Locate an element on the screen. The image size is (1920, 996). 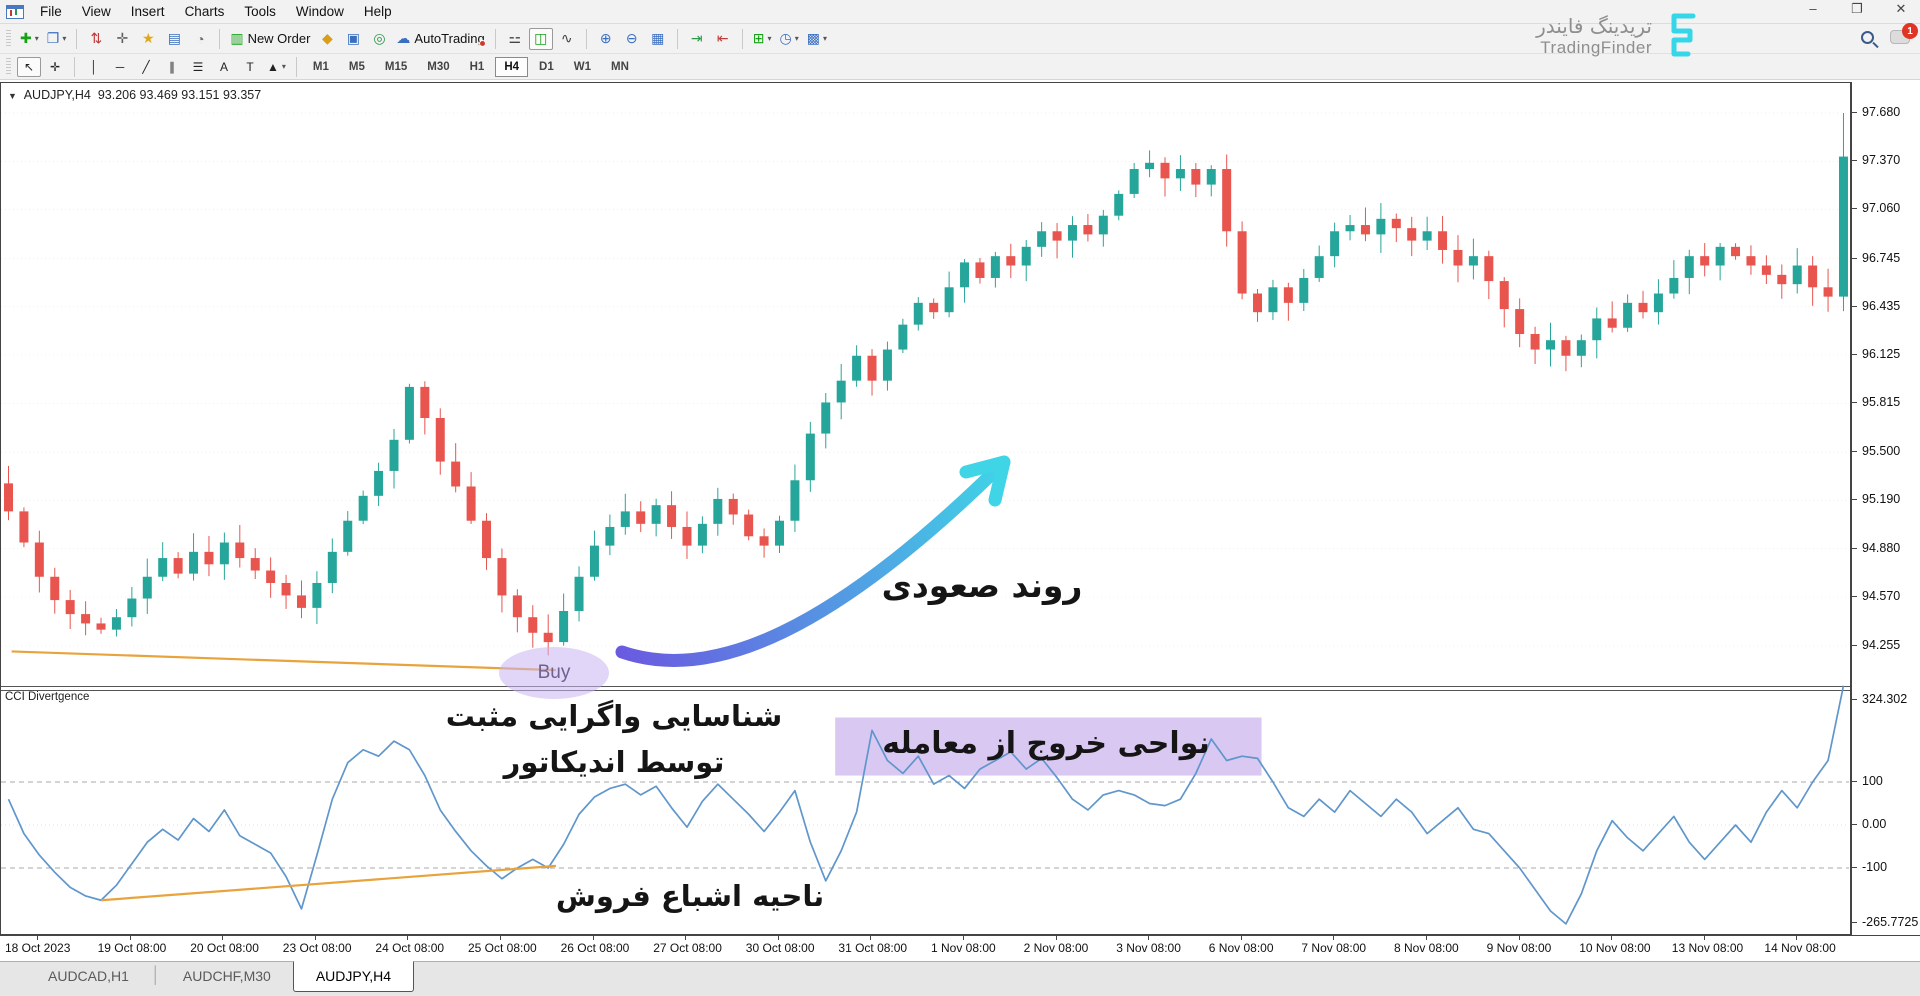
chart-shift-button: ⇤ is located at coordinates (723, 39).